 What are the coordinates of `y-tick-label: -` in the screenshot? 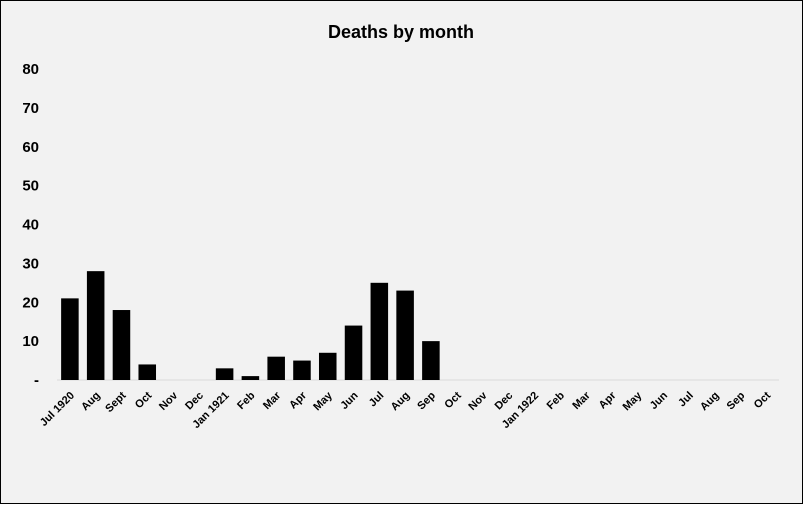 It's located at (36, 380).